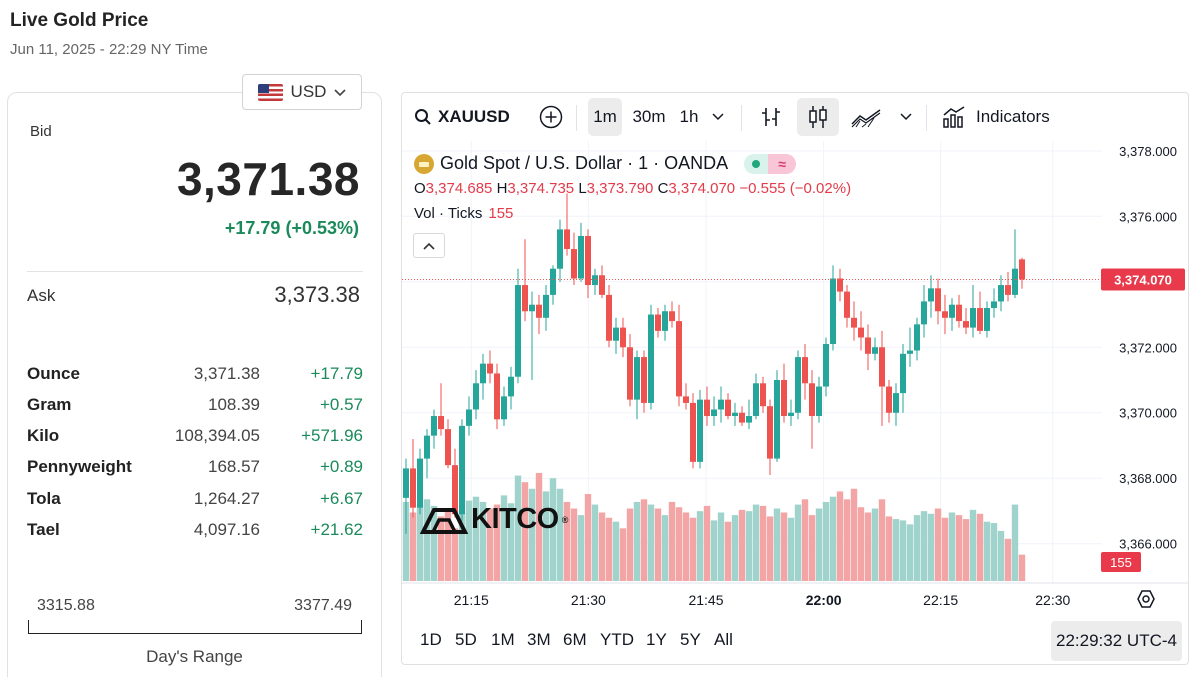 The image size is (1196, 677). I want to click on bar-style-button, so click(771, 117).